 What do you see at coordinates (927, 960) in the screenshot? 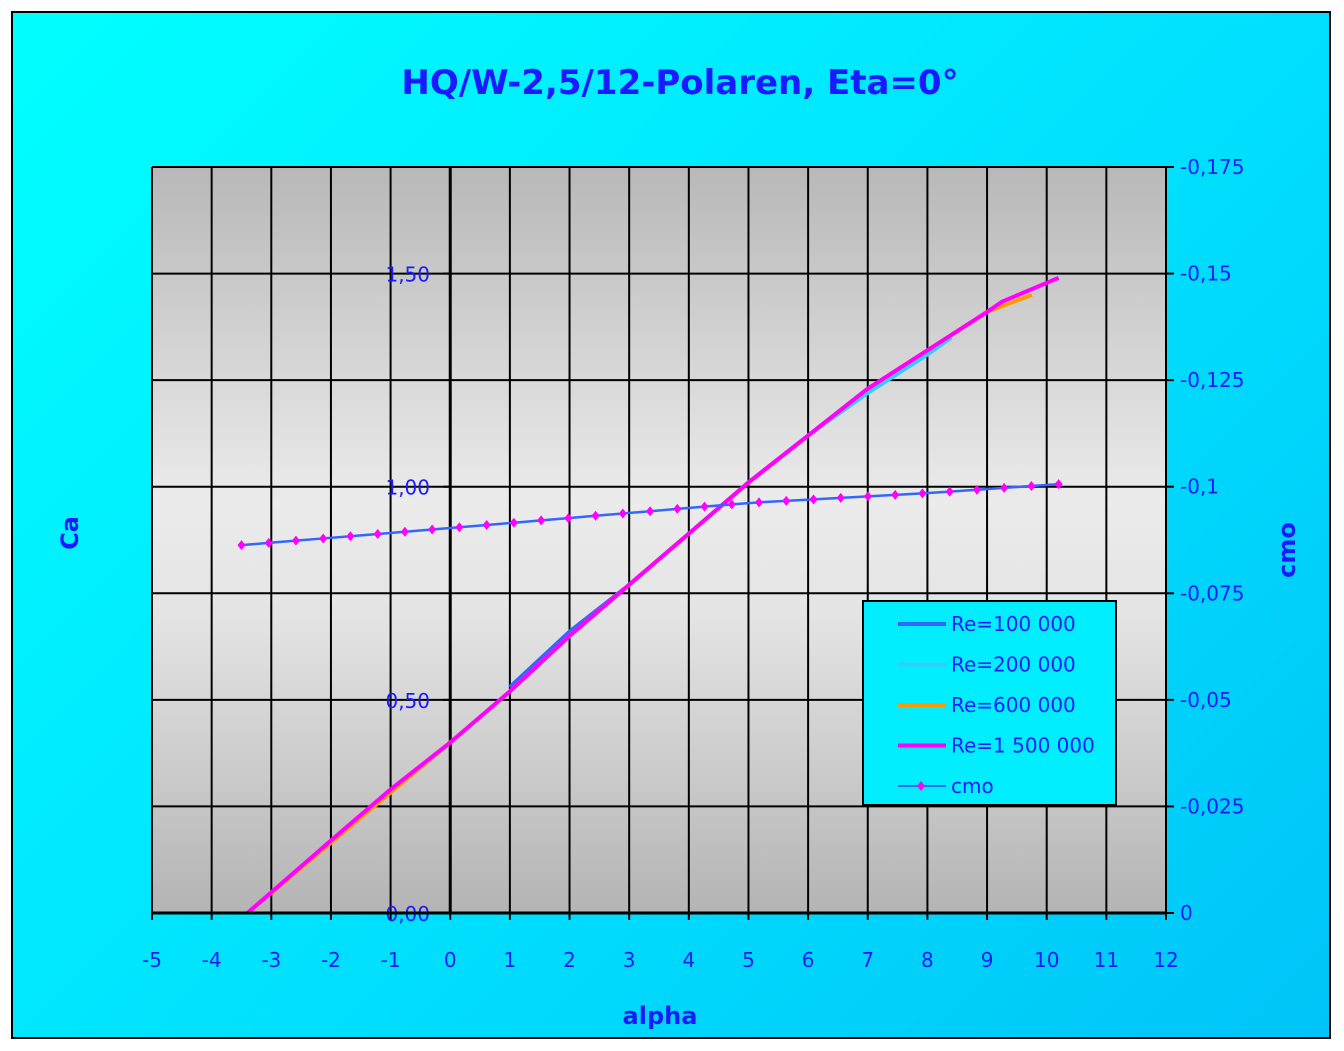
I see `x-tick-label: 8` at bounding box center [927, 960].